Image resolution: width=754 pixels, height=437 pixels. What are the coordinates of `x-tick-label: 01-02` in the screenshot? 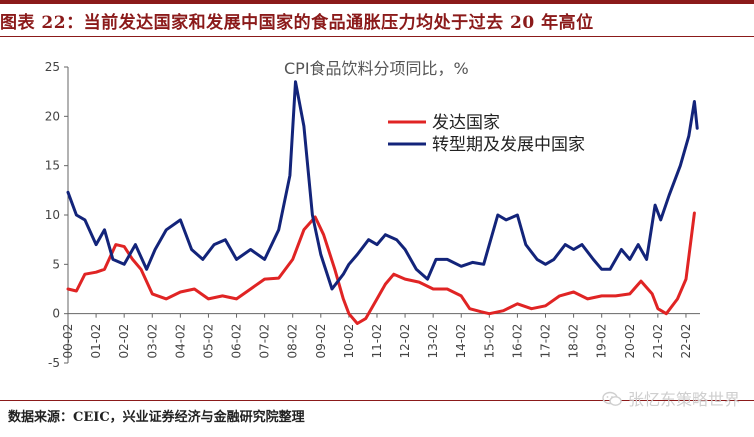 It's located at (96, 341).